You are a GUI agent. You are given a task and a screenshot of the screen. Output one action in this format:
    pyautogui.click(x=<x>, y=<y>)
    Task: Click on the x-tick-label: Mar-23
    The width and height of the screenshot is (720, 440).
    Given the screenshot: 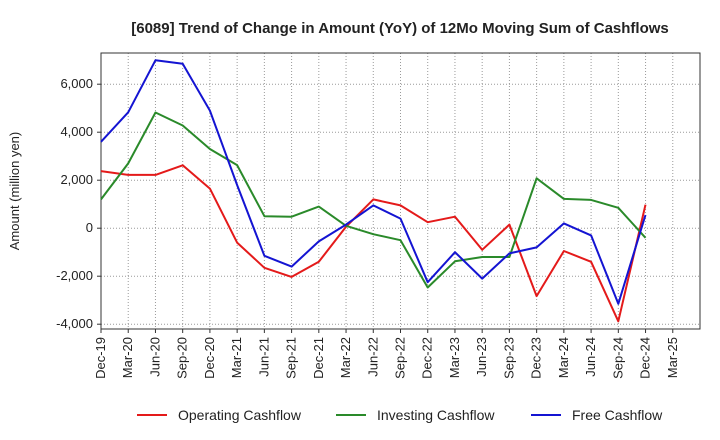 What is the action you would take?
    pyautogui.click(x=454, y=357)
    